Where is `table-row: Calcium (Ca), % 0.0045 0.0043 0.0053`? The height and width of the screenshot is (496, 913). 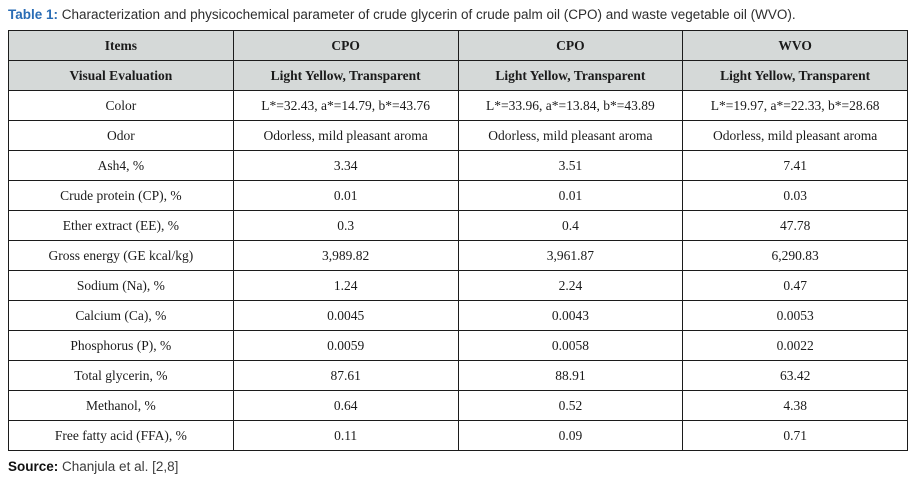 table-row: Calcium (Ca), % 0.0045 0.0043 0.0053 is located at coordinates (458, 315).